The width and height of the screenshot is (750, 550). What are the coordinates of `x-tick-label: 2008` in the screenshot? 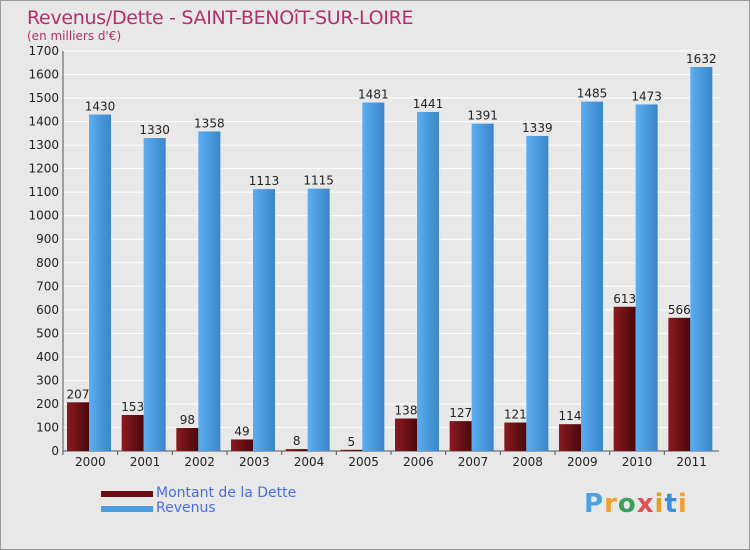 It's located at (527, 462).